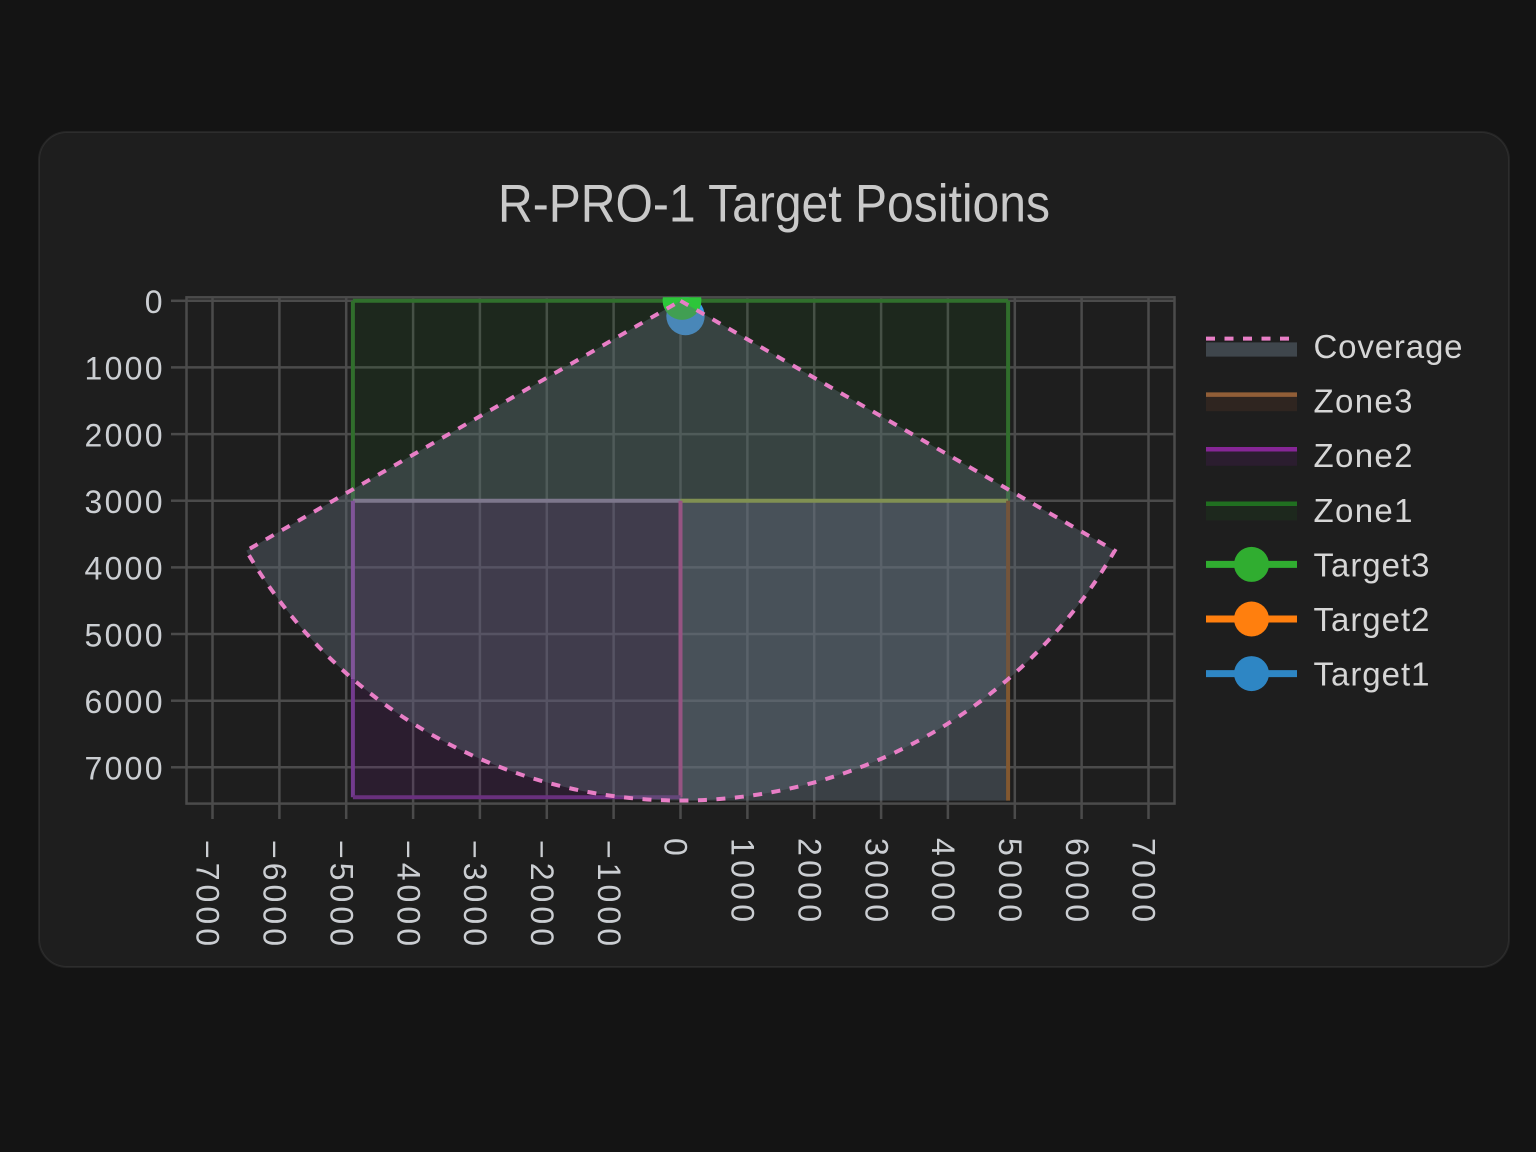  What do you see at coordinates (542, 893) in the screenshot?
I see `svg-text: −2000` at bounding box center [542, 893].